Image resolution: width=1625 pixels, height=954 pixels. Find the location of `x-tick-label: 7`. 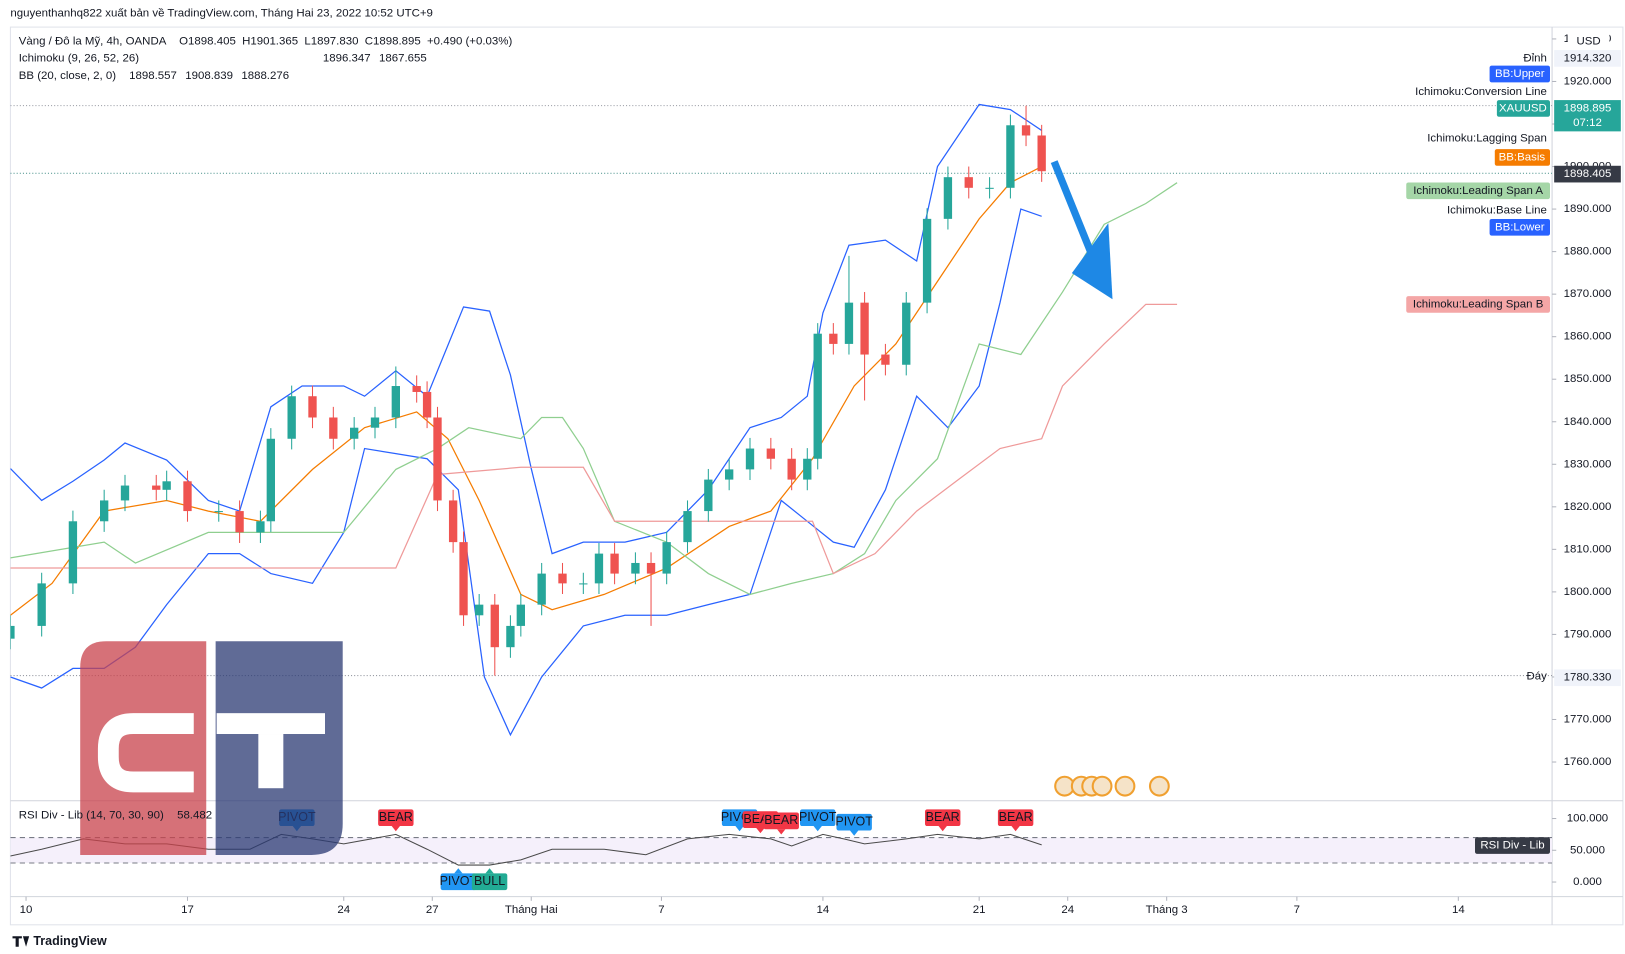

x-tick-label: 7 is located at coordinates (661, 910).